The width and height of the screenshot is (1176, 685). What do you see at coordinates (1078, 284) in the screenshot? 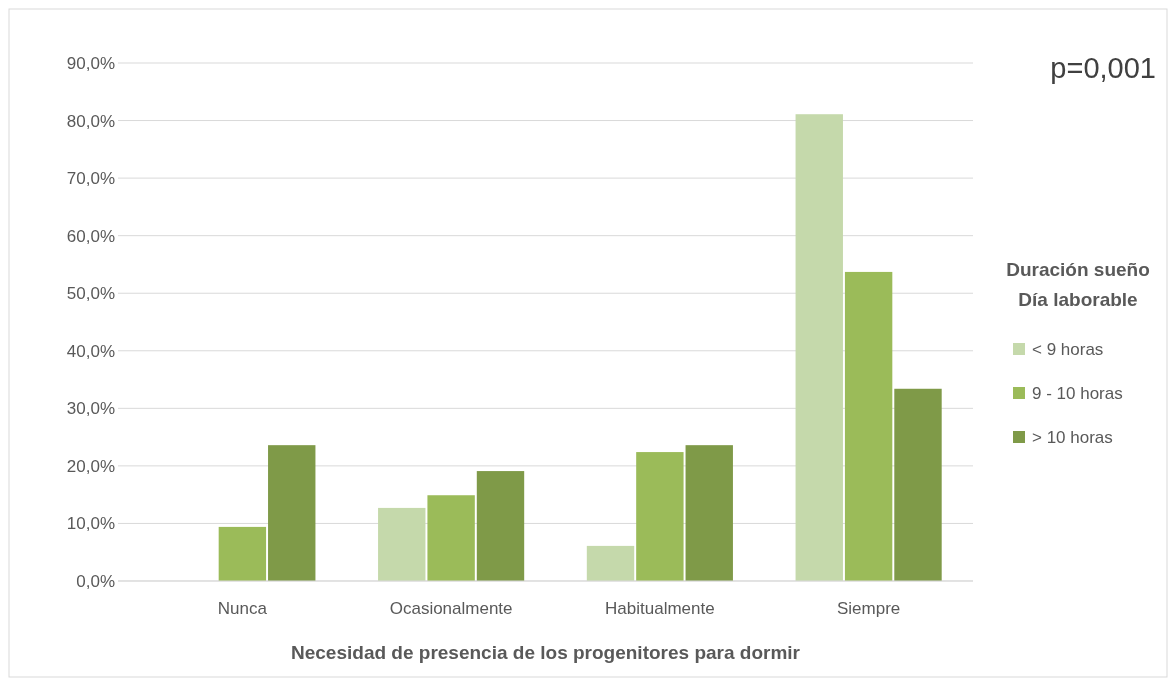
I see `legend-title: Duración sueño Día laborable` at bounding box center [1078, 284].